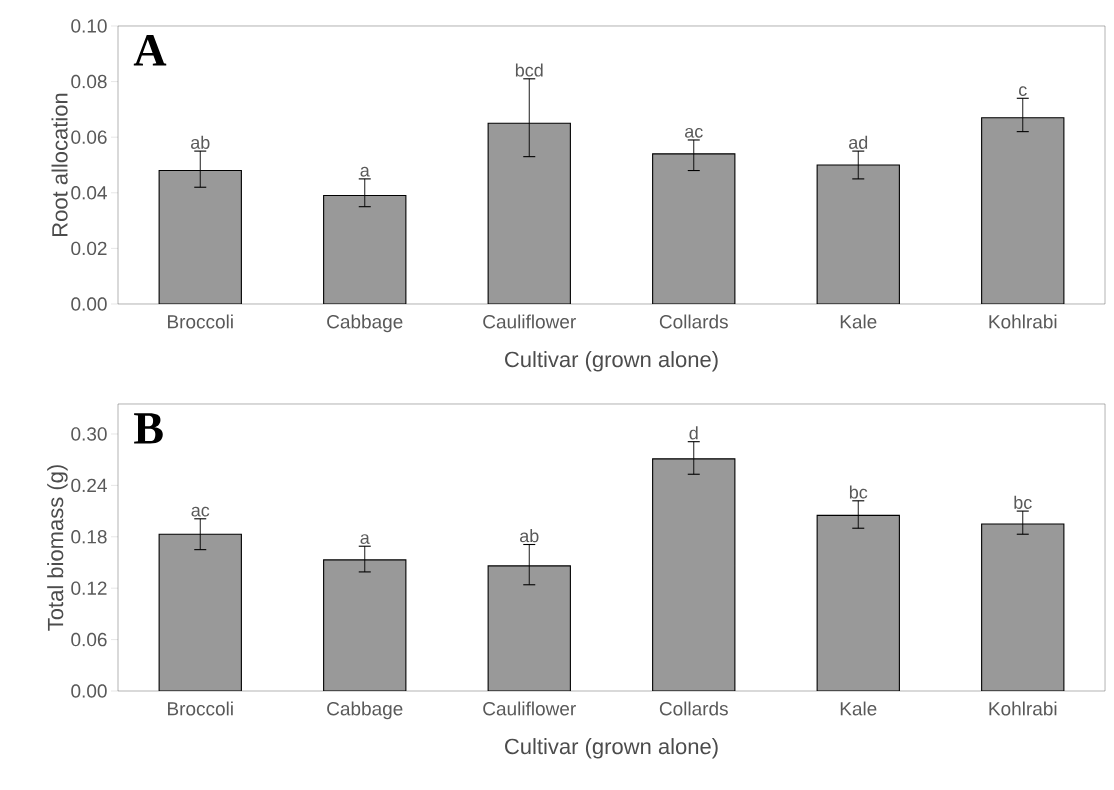 The image size is (1114, 790). Describe the element at coordinates (89, 248) in the screenshot. I see `y-tick-label: 0.02` at that location.